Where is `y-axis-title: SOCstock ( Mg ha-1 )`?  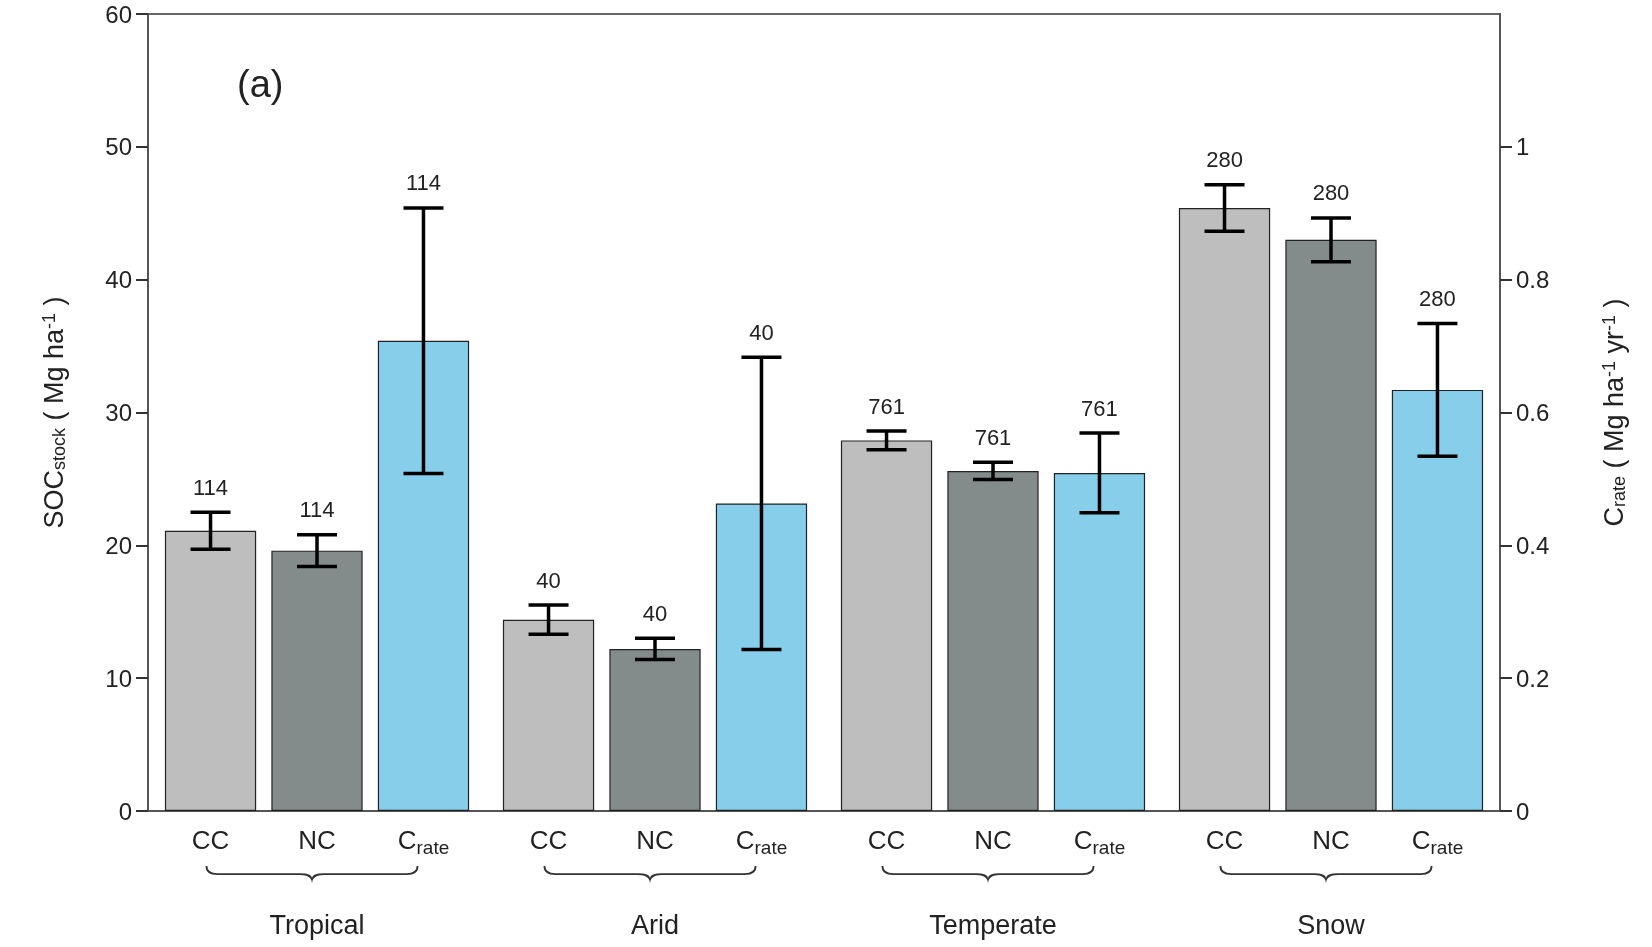
y-axis-title: SOCstock ( Mg ha-1 ) is located at coordinates (54, 412).